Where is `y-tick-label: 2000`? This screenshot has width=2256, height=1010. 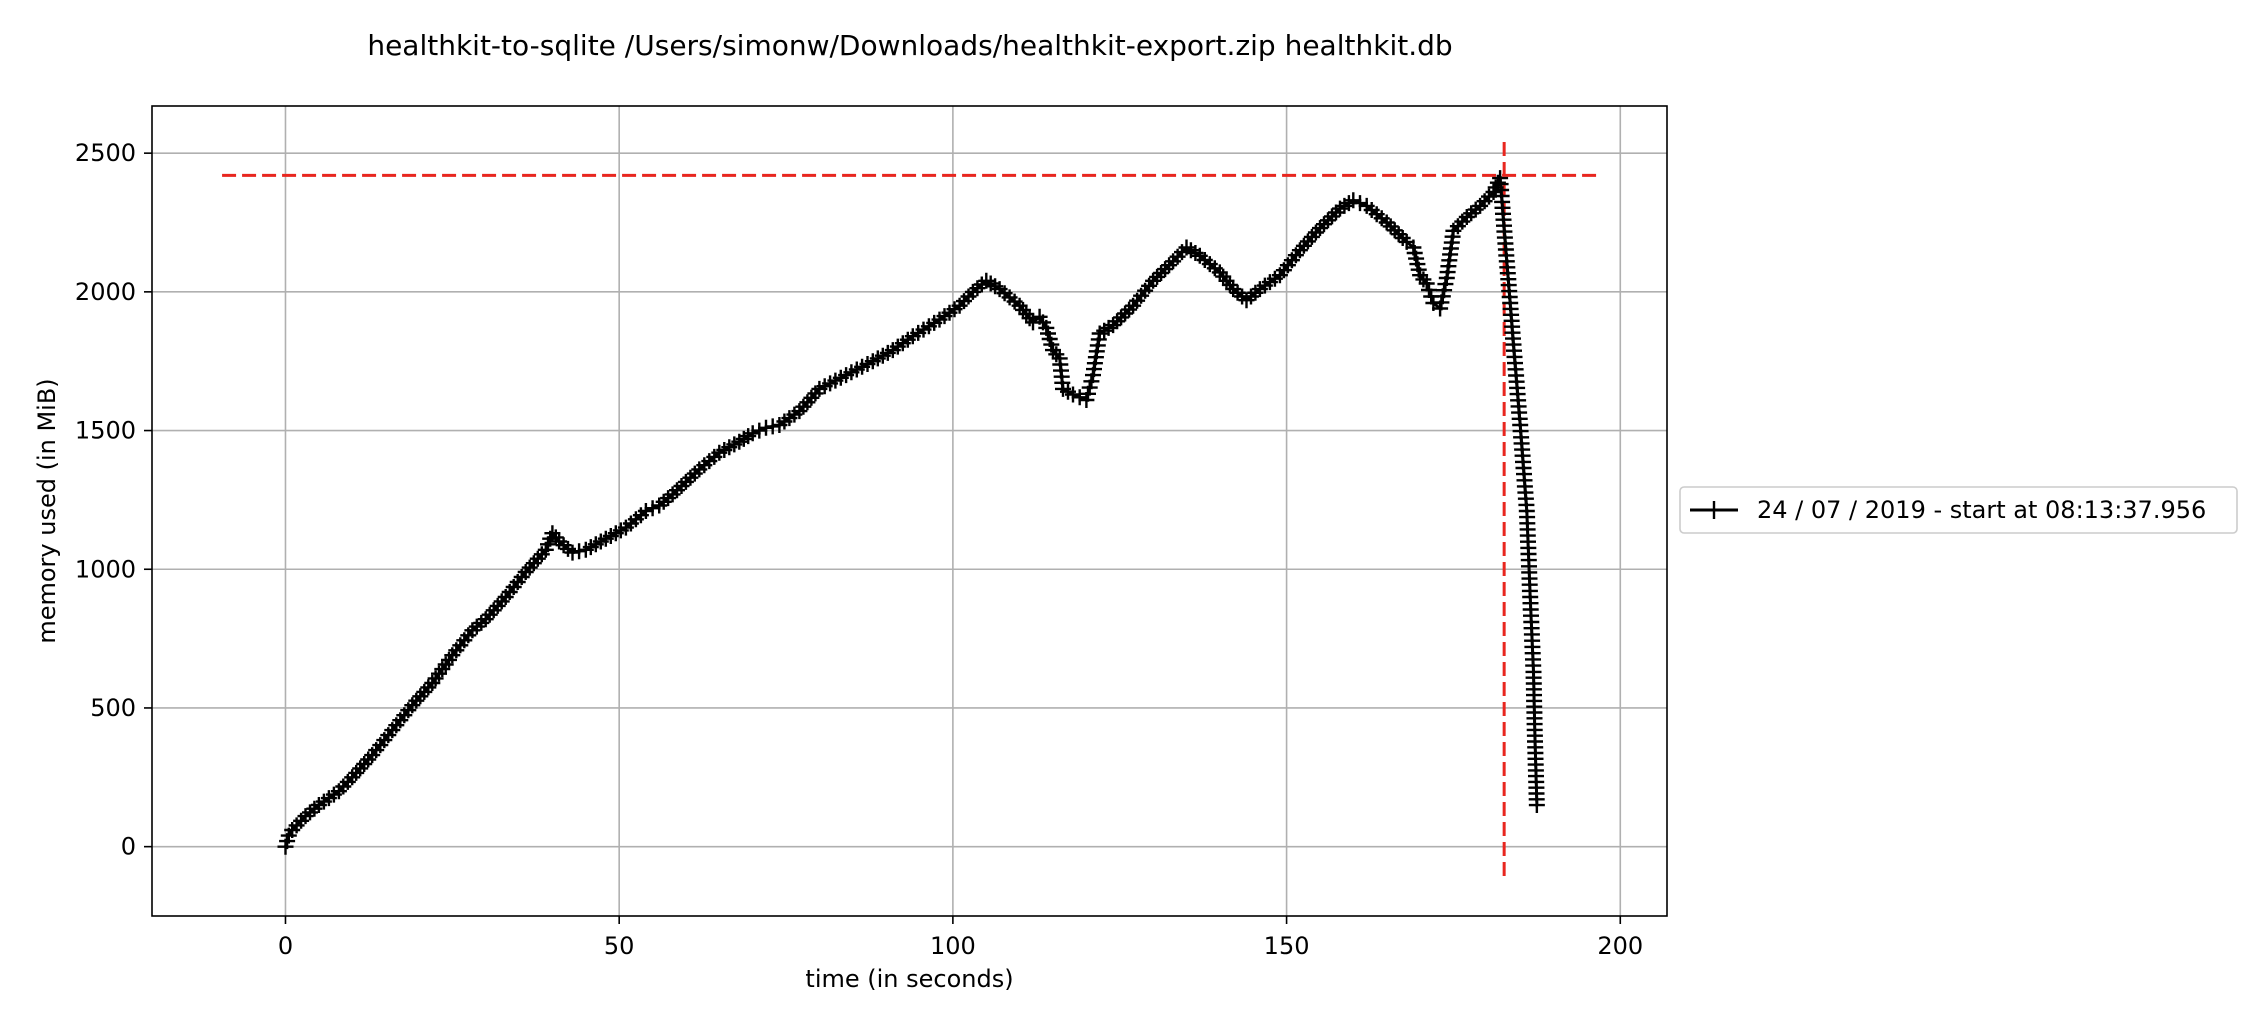 y-tick-label: 2000 is located at coordinates (105, 292).